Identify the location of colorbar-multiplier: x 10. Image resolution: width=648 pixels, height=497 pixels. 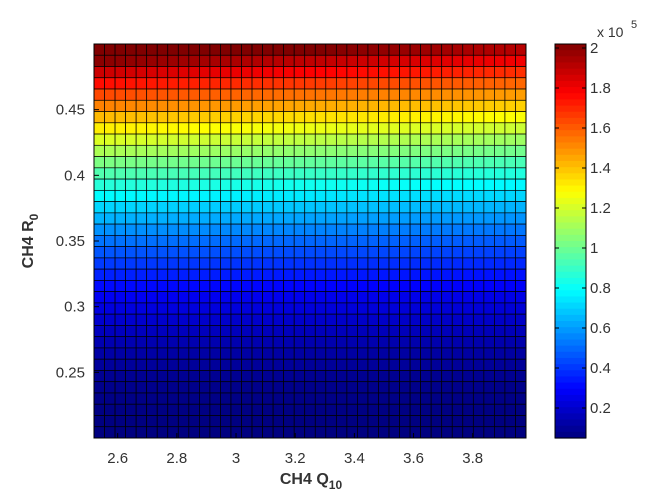
(610, 32).